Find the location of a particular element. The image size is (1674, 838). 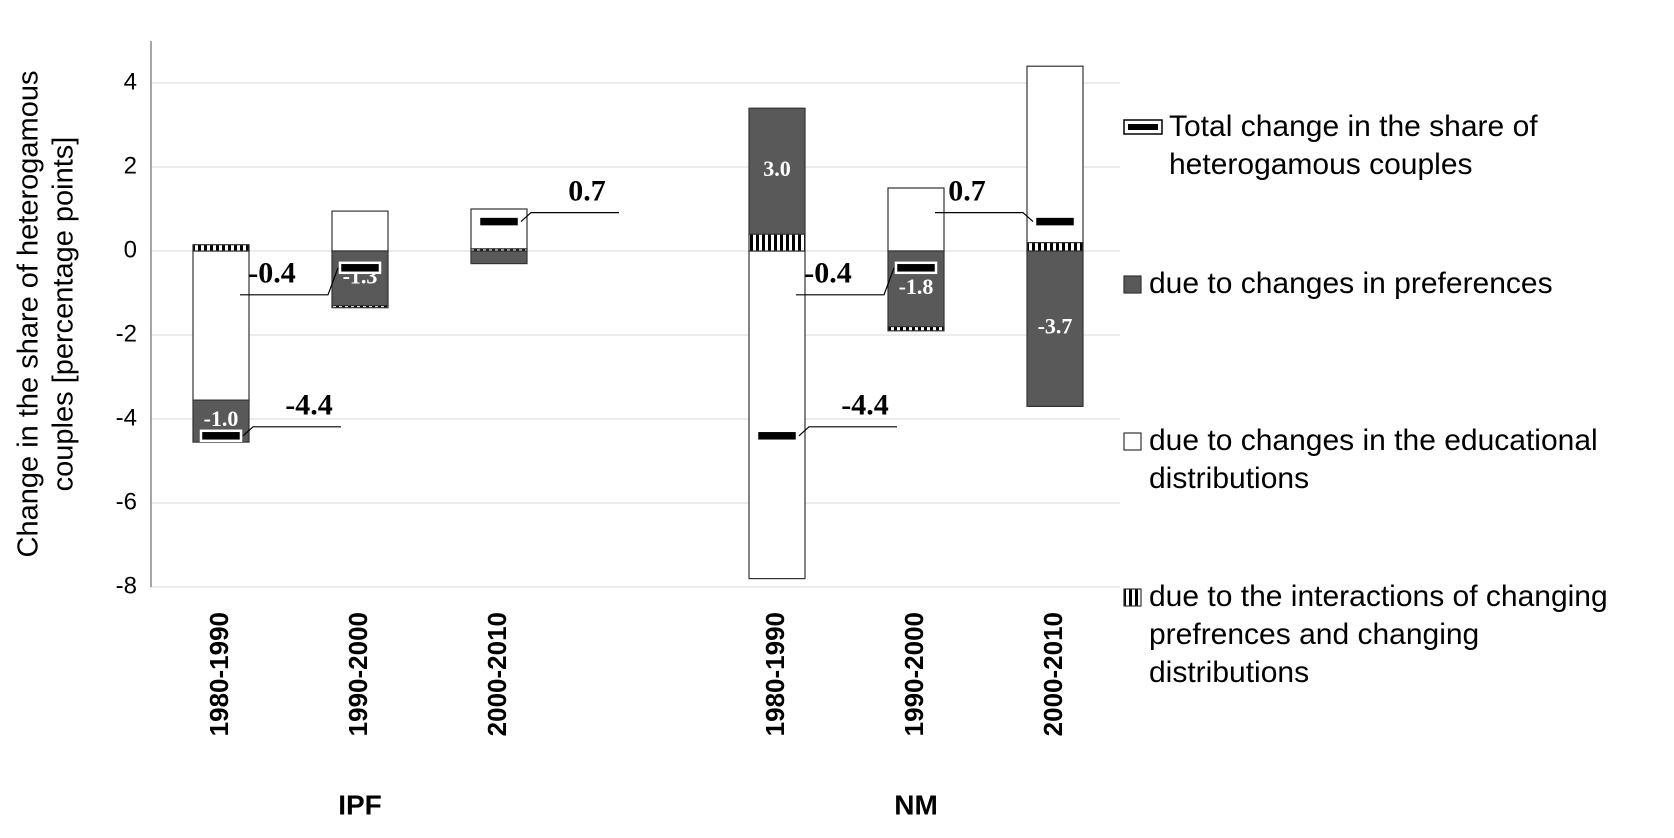

y-axis-title-line: Change in the share of heterogamous is located at coordinates (29, 314).